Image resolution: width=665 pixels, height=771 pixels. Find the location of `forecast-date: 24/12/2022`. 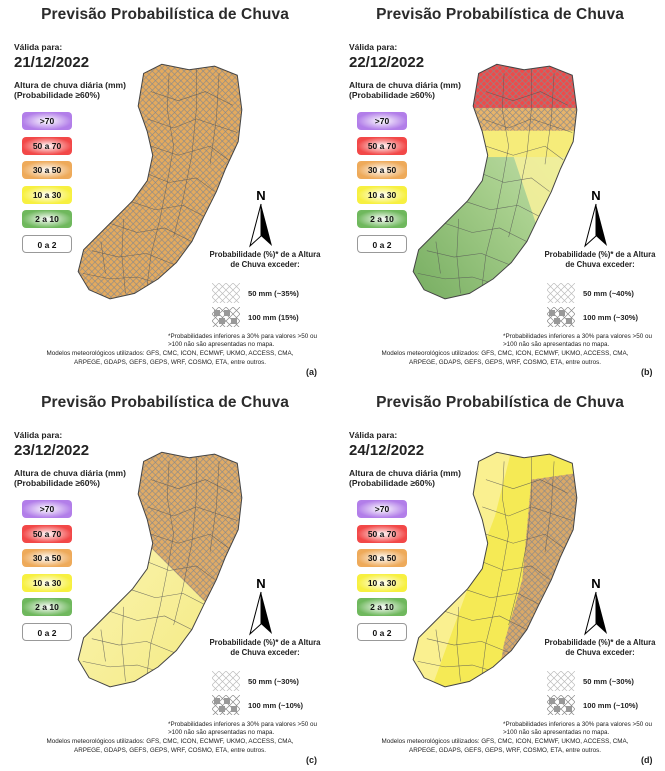

forecast-date: 24/12/2022 is located at coordinates (387, 450).